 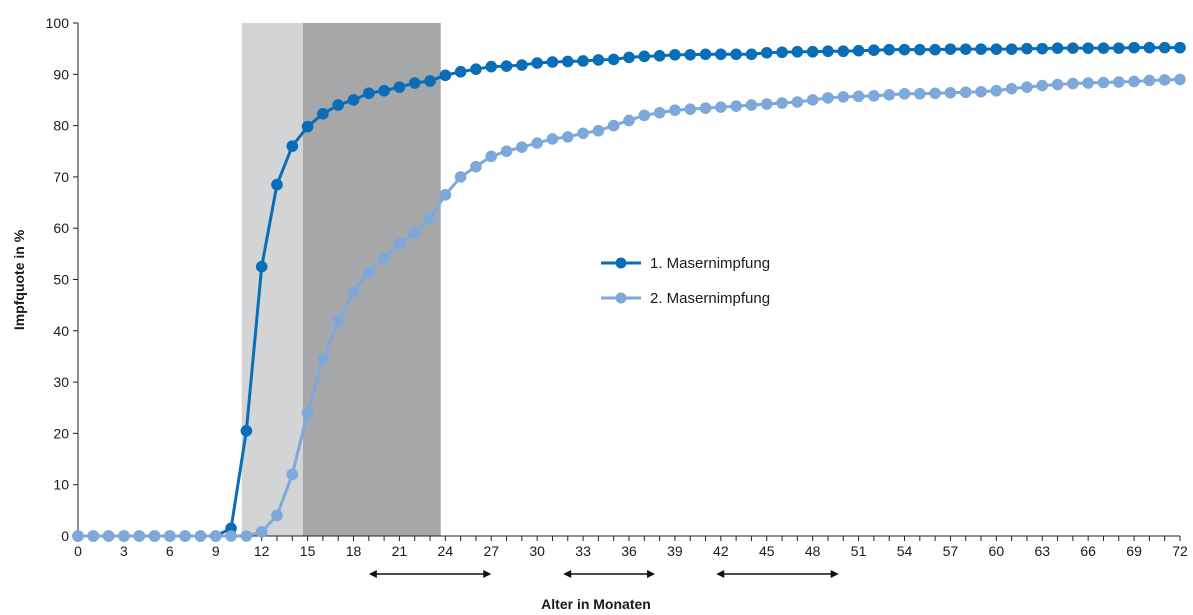 I want to click on x-tick-label-69: 69, so click(x=1134, y=551).